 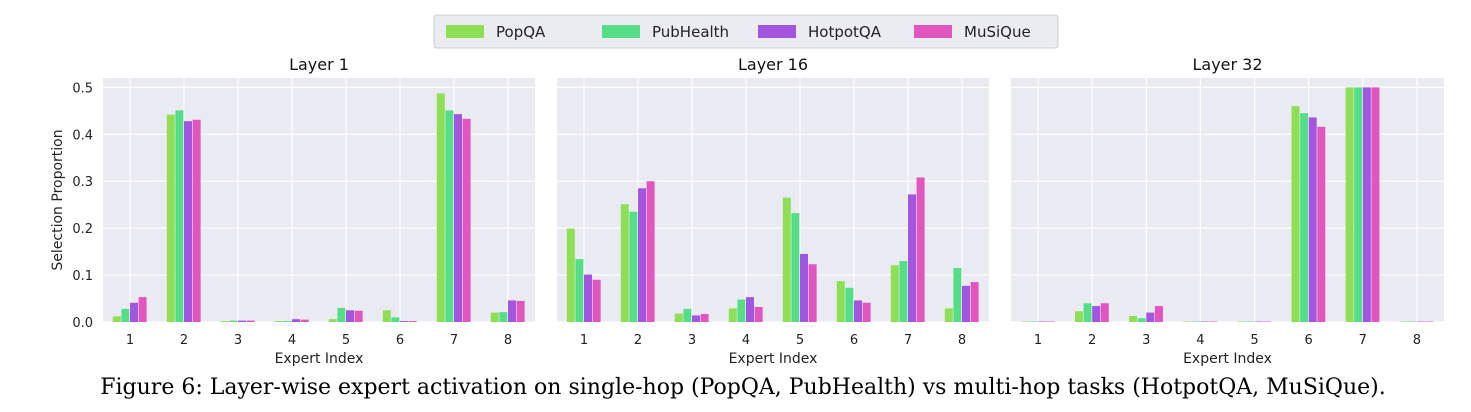 I want to click on y-tick-label: 0.1, so click(x=82, y=276).